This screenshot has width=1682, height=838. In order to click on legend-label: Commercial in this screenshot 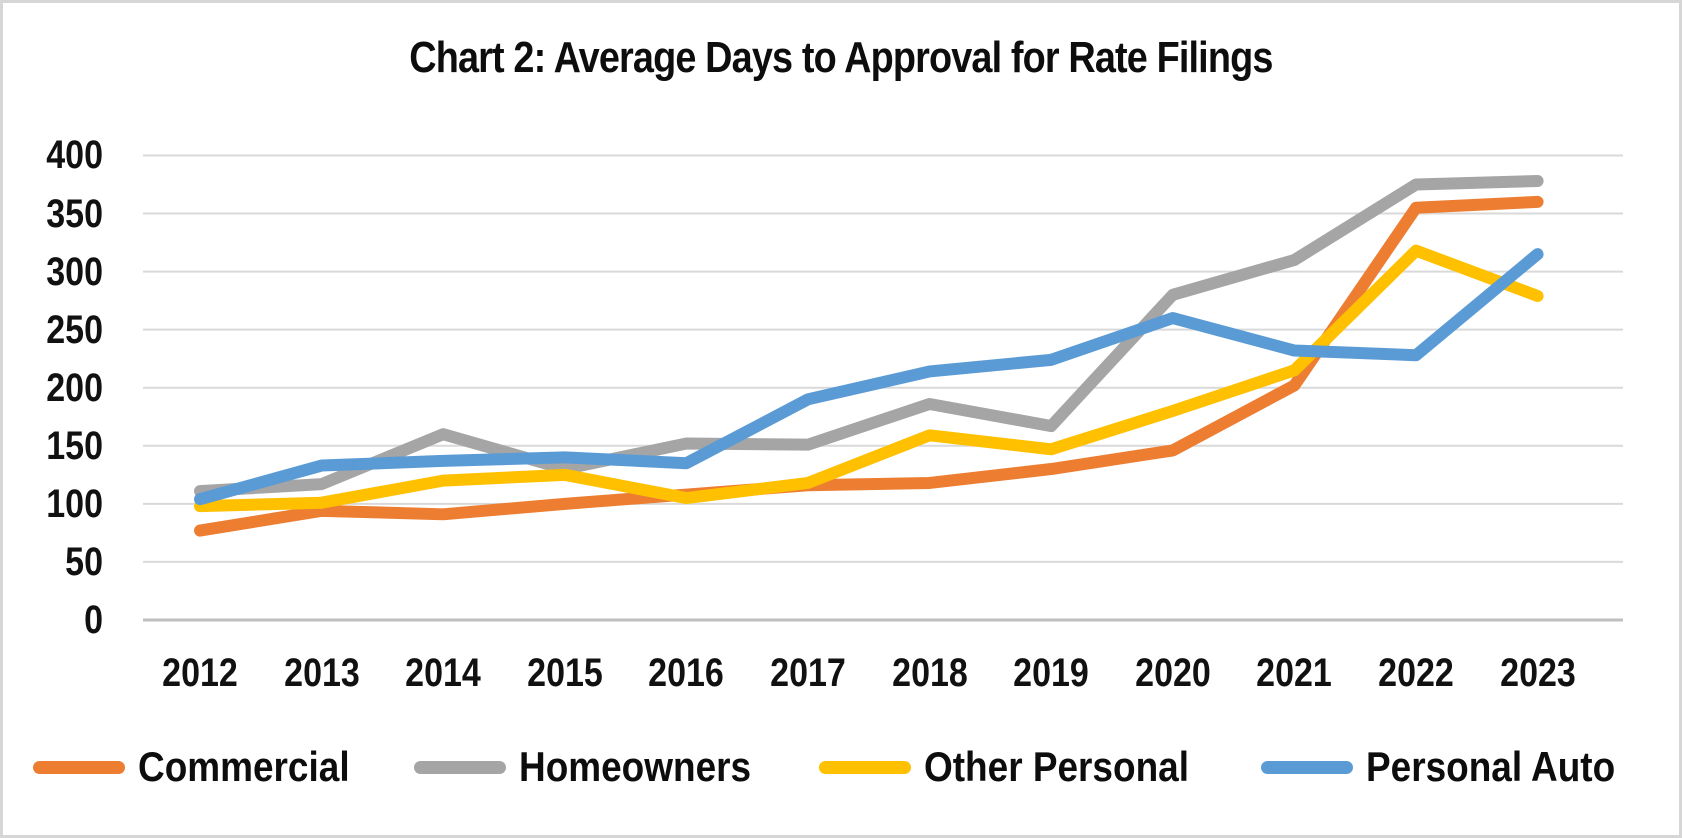, I will do `click(243, 766)`.